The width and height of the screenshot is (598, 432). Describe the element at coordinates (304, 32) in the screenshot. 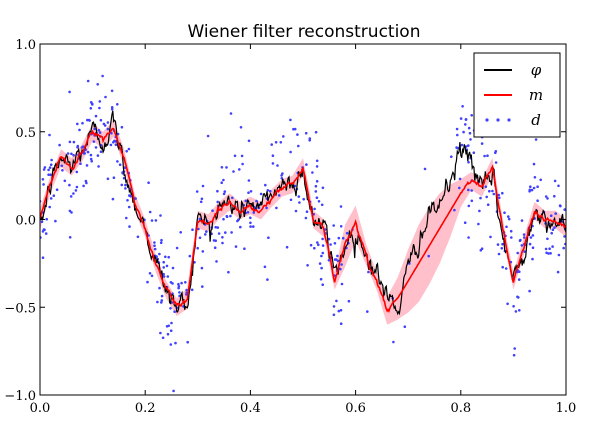

I see `chart-title: Wiener filter reconstruction` at that location.